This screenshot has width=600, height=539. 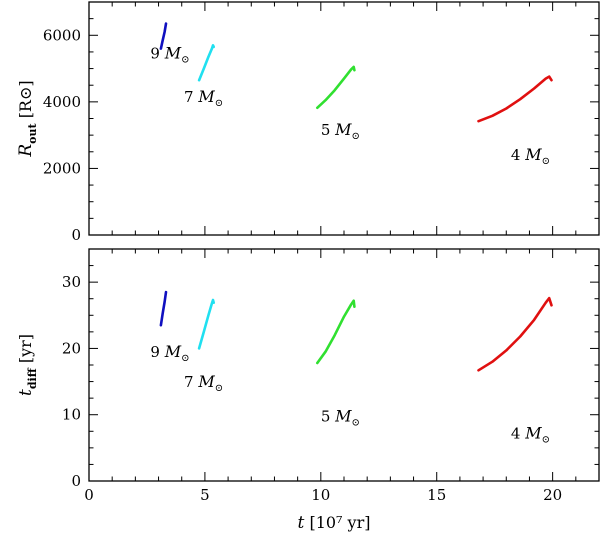 What do you see at coordinates (206, 324) in the screenshot?
I see `bottom-series-line-7msun` at bounding box center [206, 324].